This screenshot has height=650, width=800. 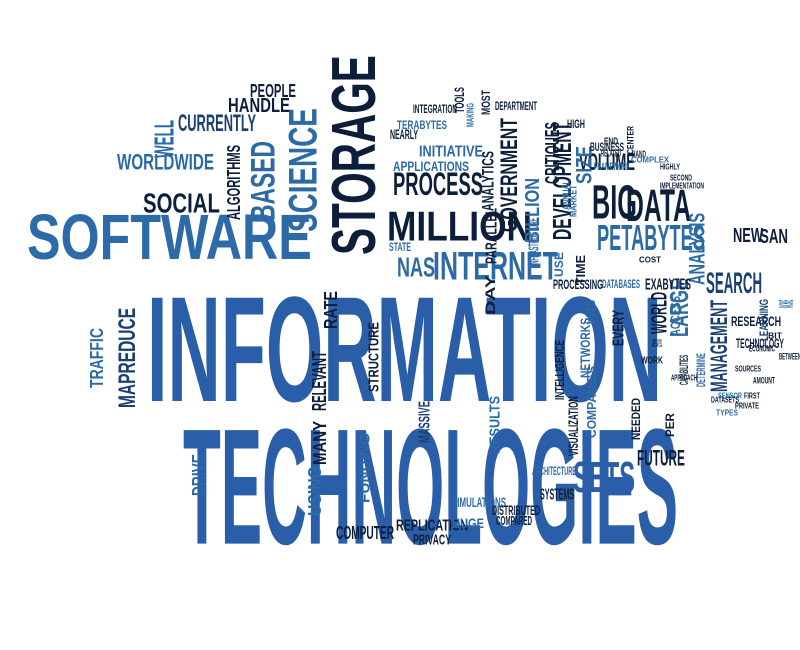 What do you see at coordinates (490, 295) in the screenshot?
I see `word-day: DAY` at bounding box center [490, 295].